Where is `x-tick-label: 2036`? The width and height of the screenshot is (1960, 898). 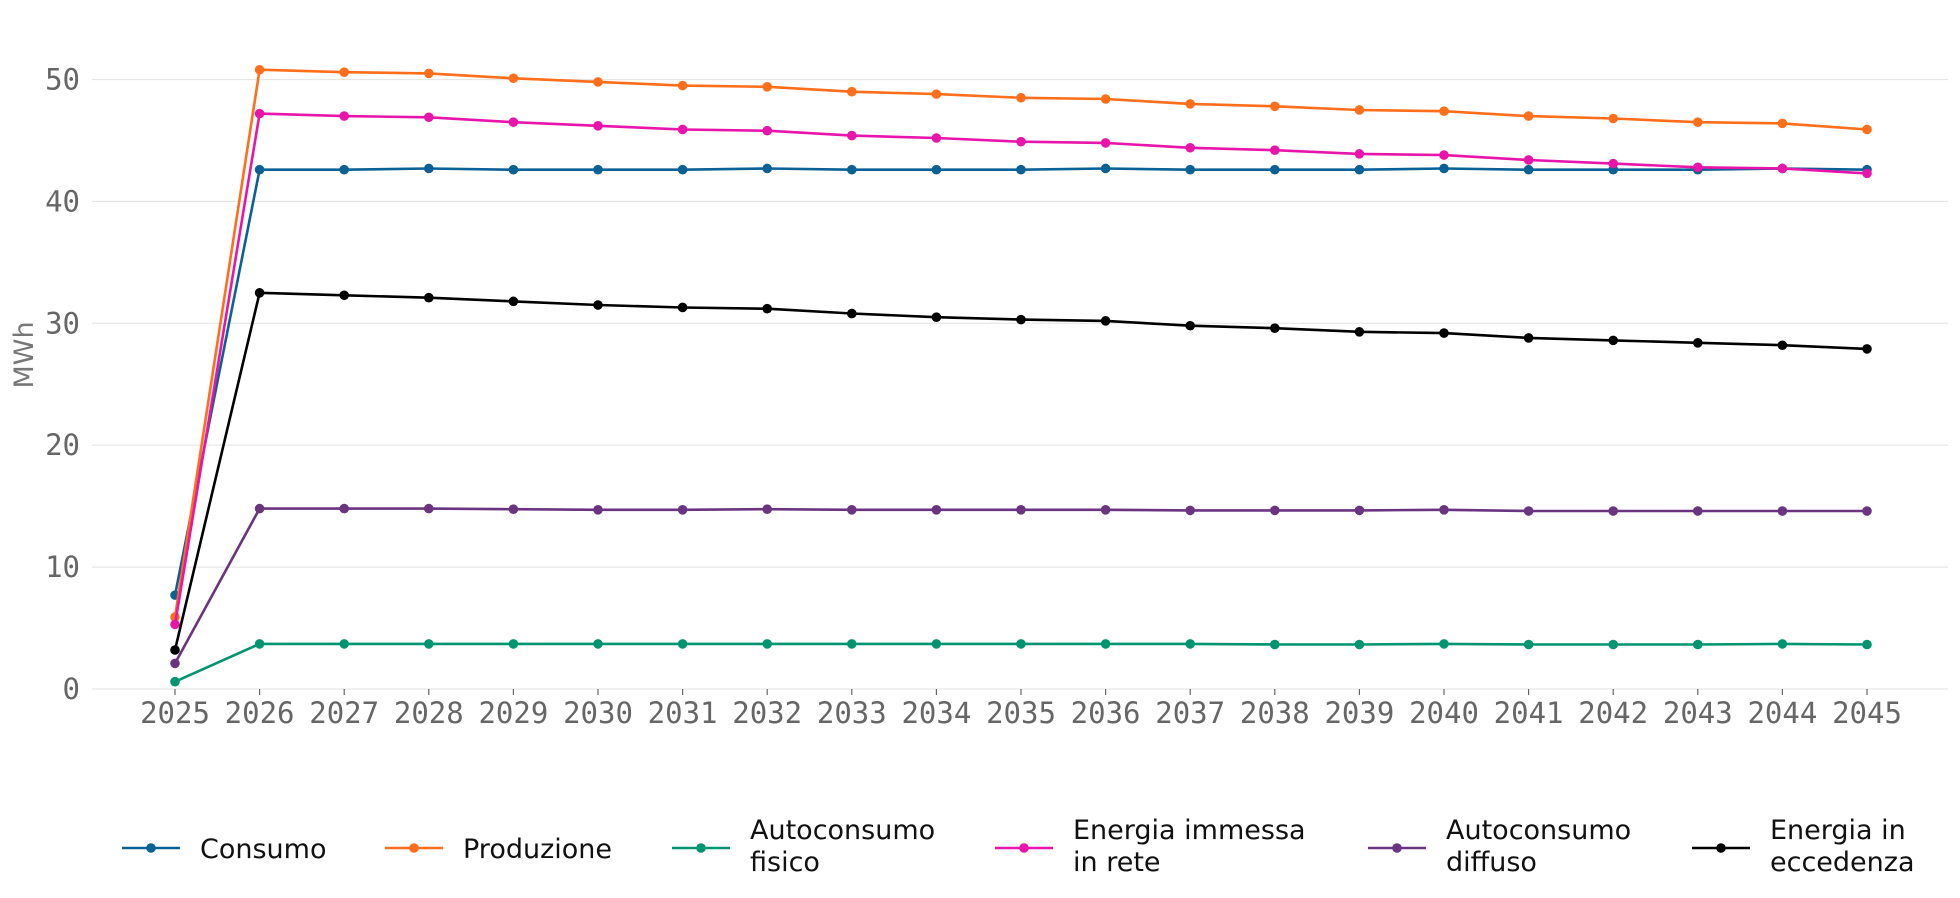 x-tick-label: 2036 is located at coordinates (1106, 713).